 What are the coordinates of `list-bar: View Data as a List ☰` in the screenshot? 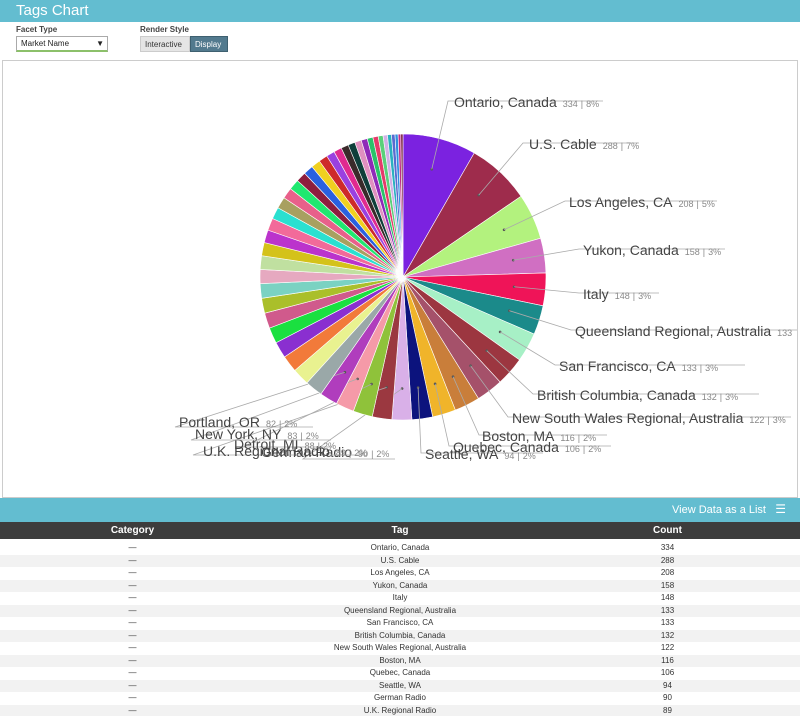 It's located at (400, 510).